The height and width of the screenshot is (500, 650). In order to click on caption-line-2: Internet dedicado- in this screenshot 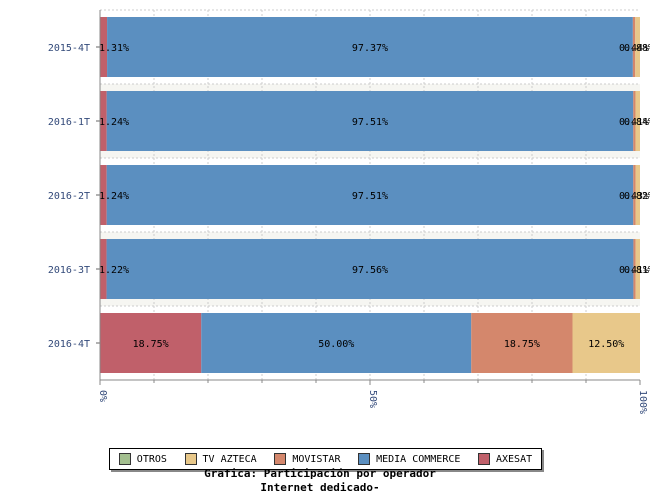, I will do `click(320, 487)`.